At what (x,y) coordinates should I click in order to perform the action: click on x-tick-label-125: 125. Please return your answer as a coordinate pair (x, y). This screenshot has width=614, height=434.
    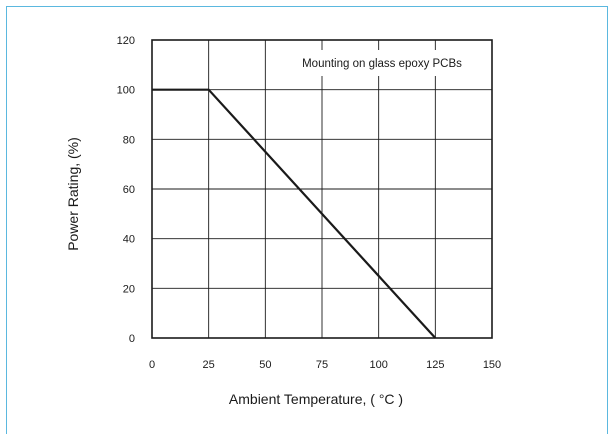
    Looking at the image, I should click on (435, 365).